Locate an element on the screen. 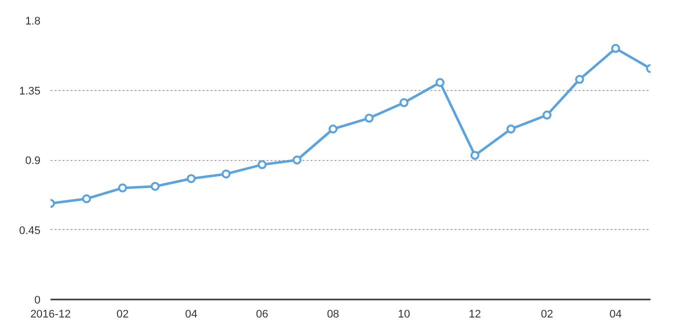 This screenshot has height=329, width=688. x-tick-label: 12 is located at coordinates (475, 314).